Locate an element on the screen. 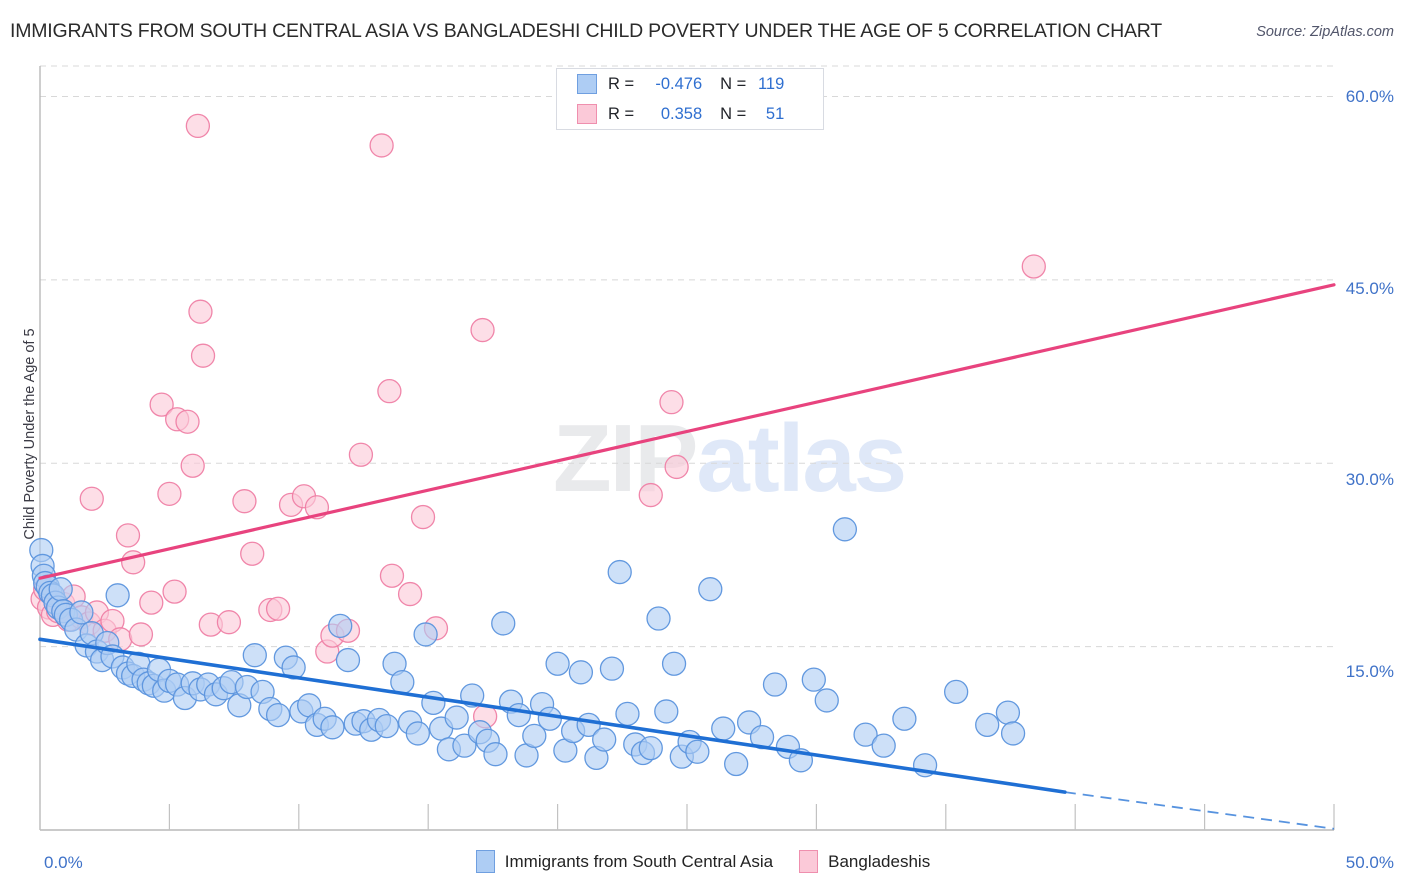 The image size is (1406, 892). trendline-immigrants is located at coordinates (552, 715).